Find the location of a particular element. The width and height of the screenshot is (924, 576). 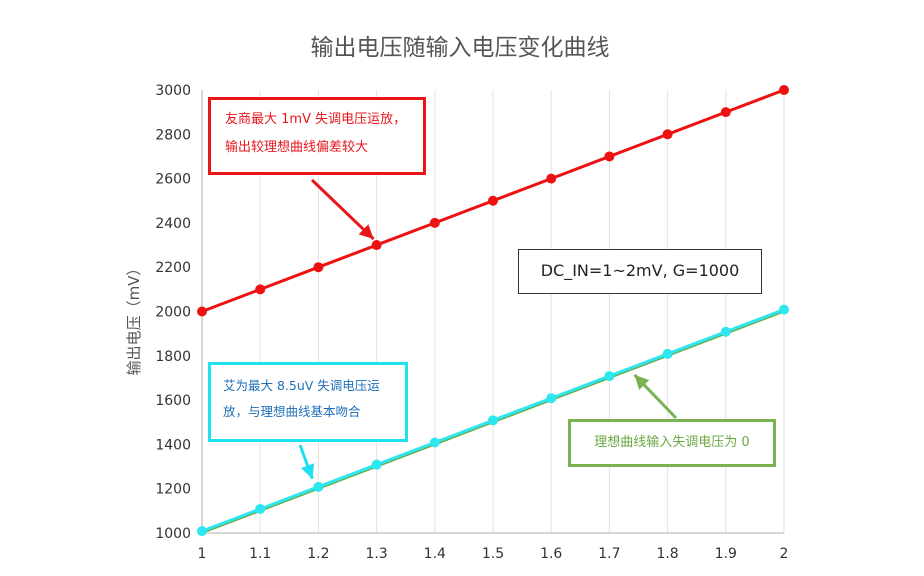

x-tick-label: 1.2 is located at coordinates (318, 554).